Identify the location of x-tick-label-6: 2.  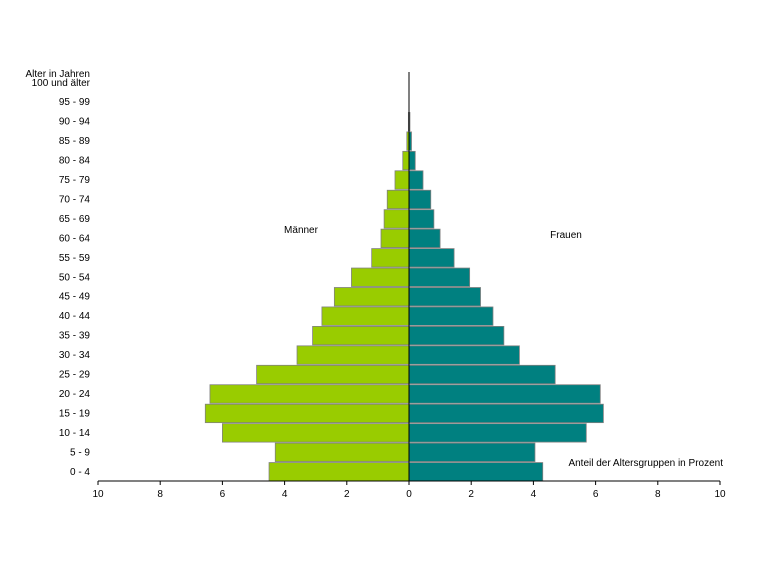
(471, 494).